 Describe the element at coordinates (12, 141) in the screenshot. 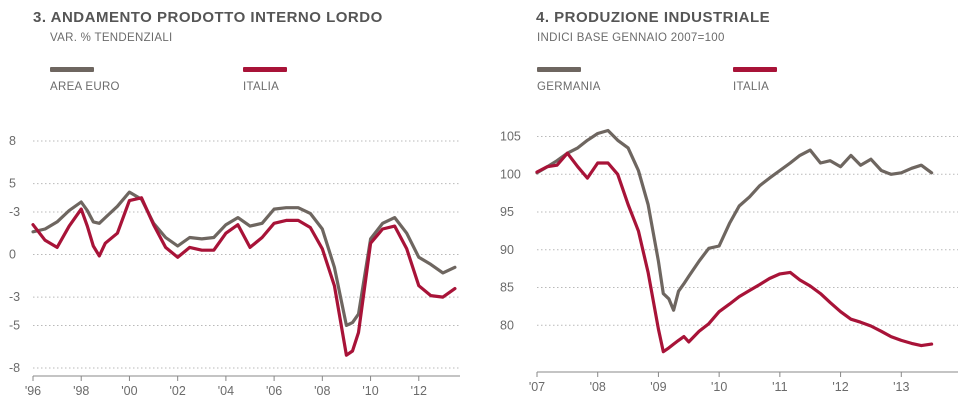

I see `y-tick-label: 8` at that location.